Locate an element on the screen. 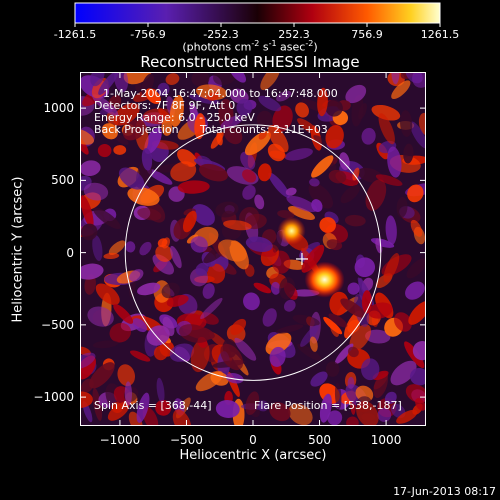 The height and width of the screenshot is (500, 500). y-tick-label: −500 is located at coordinates (57, 324).